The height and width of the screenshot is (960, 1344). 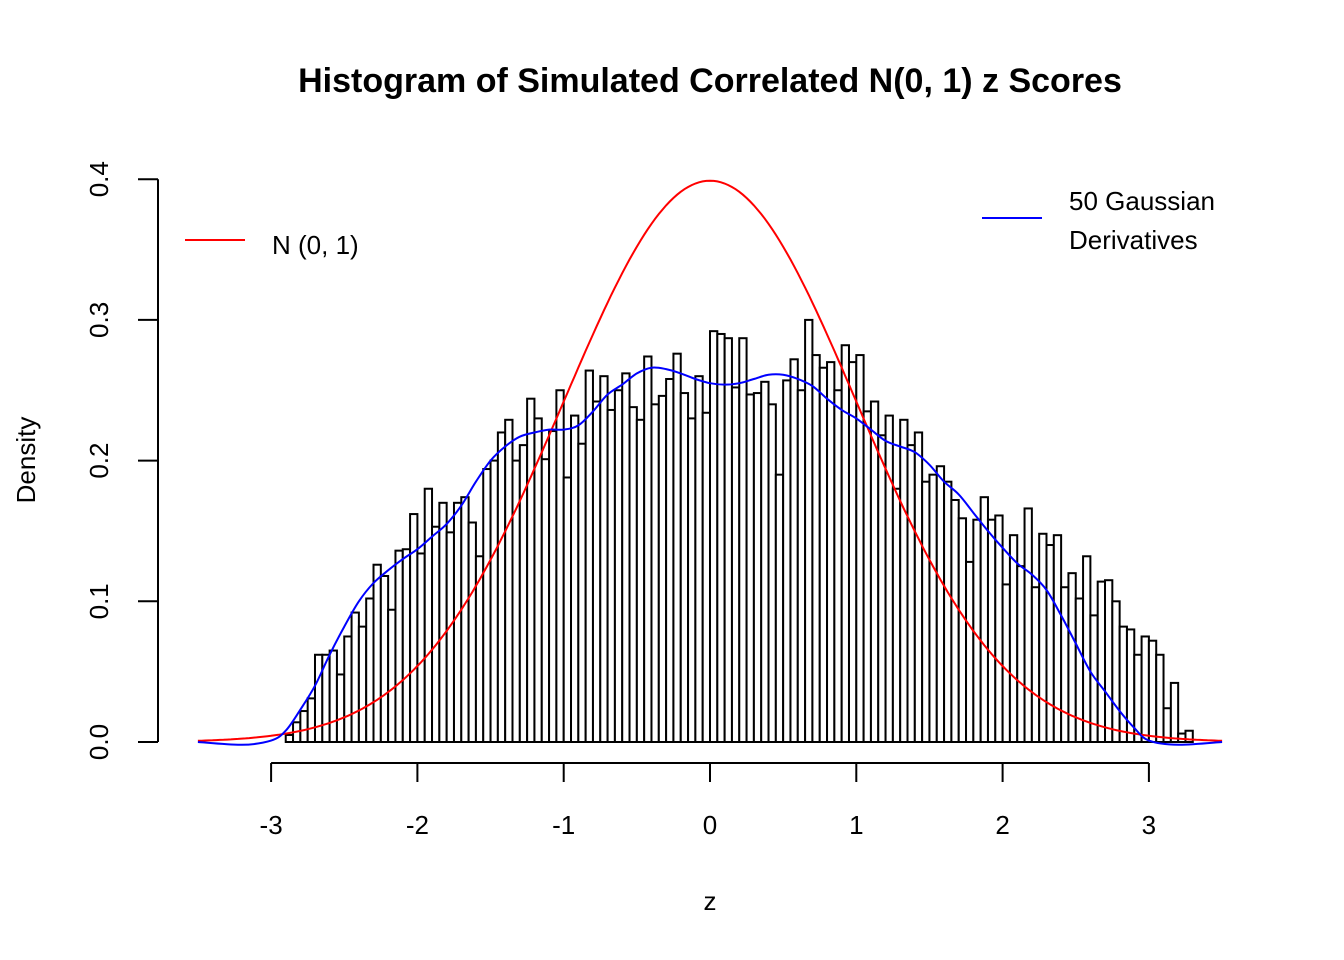 What do you see at coordinates (1142, 201) in the screenshot?
I see `legend-gaussian-derivatives-label-line: 50 Gaussian` at bounding box center [1142, 201].